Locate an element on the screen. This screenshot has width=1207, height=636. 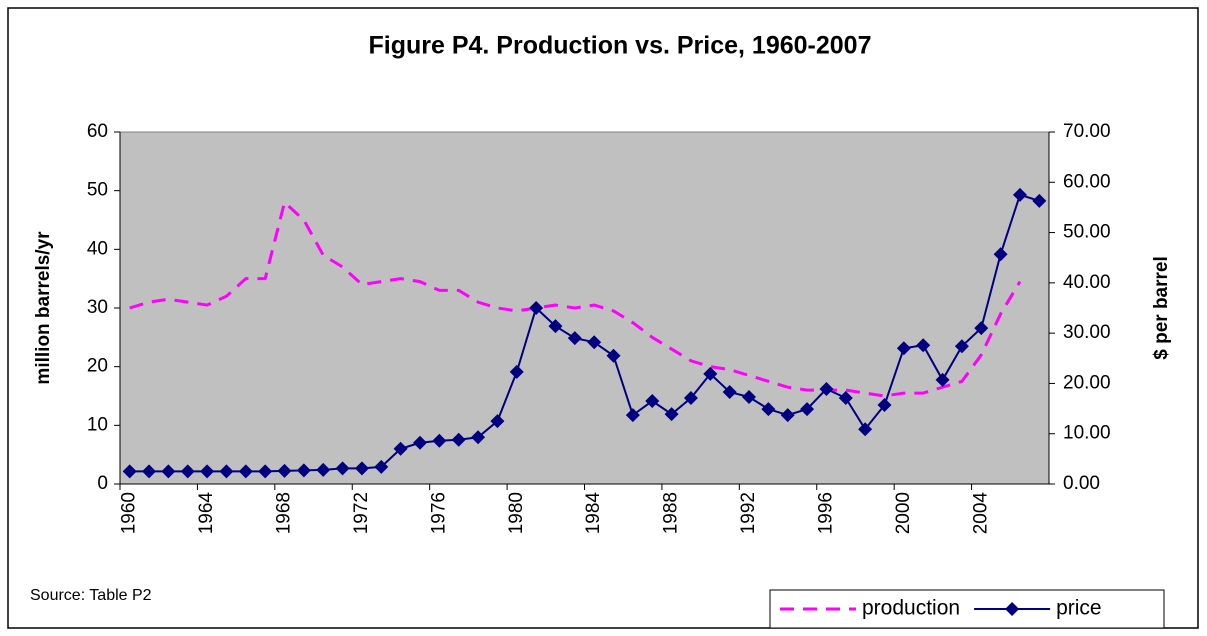
y-tick-label: 10 is located at coordinates (97, 424).